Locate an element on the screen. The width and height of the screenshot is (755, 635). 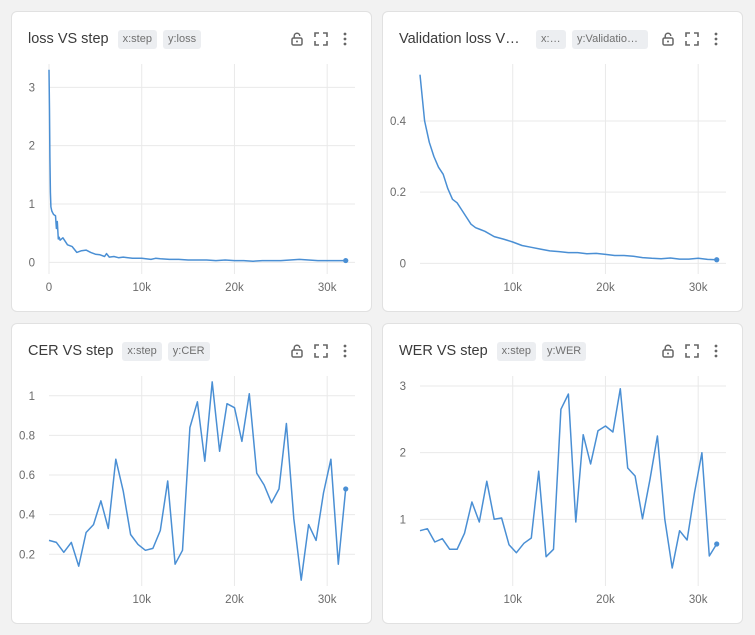
panel-header: CER VS step x:step y:CER is located at coordinates (194, 351).